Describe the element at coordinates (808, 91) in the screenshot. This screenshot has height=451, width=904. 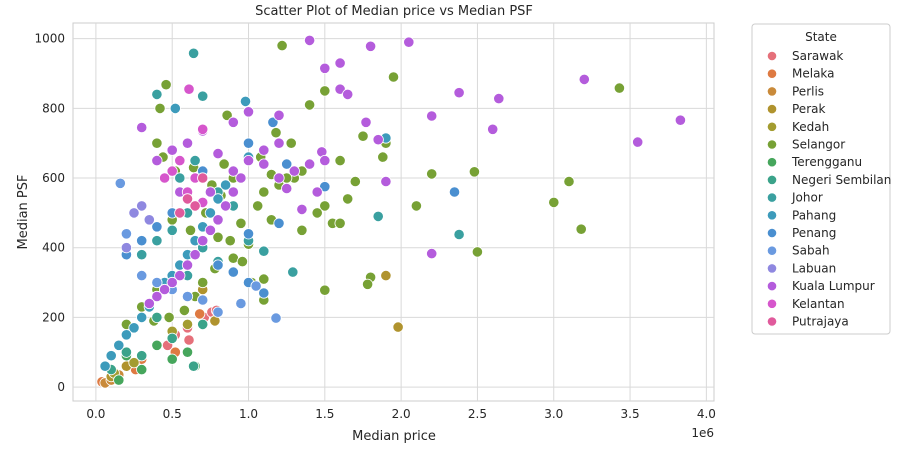
I see `legend-label: Perlis` at that location.